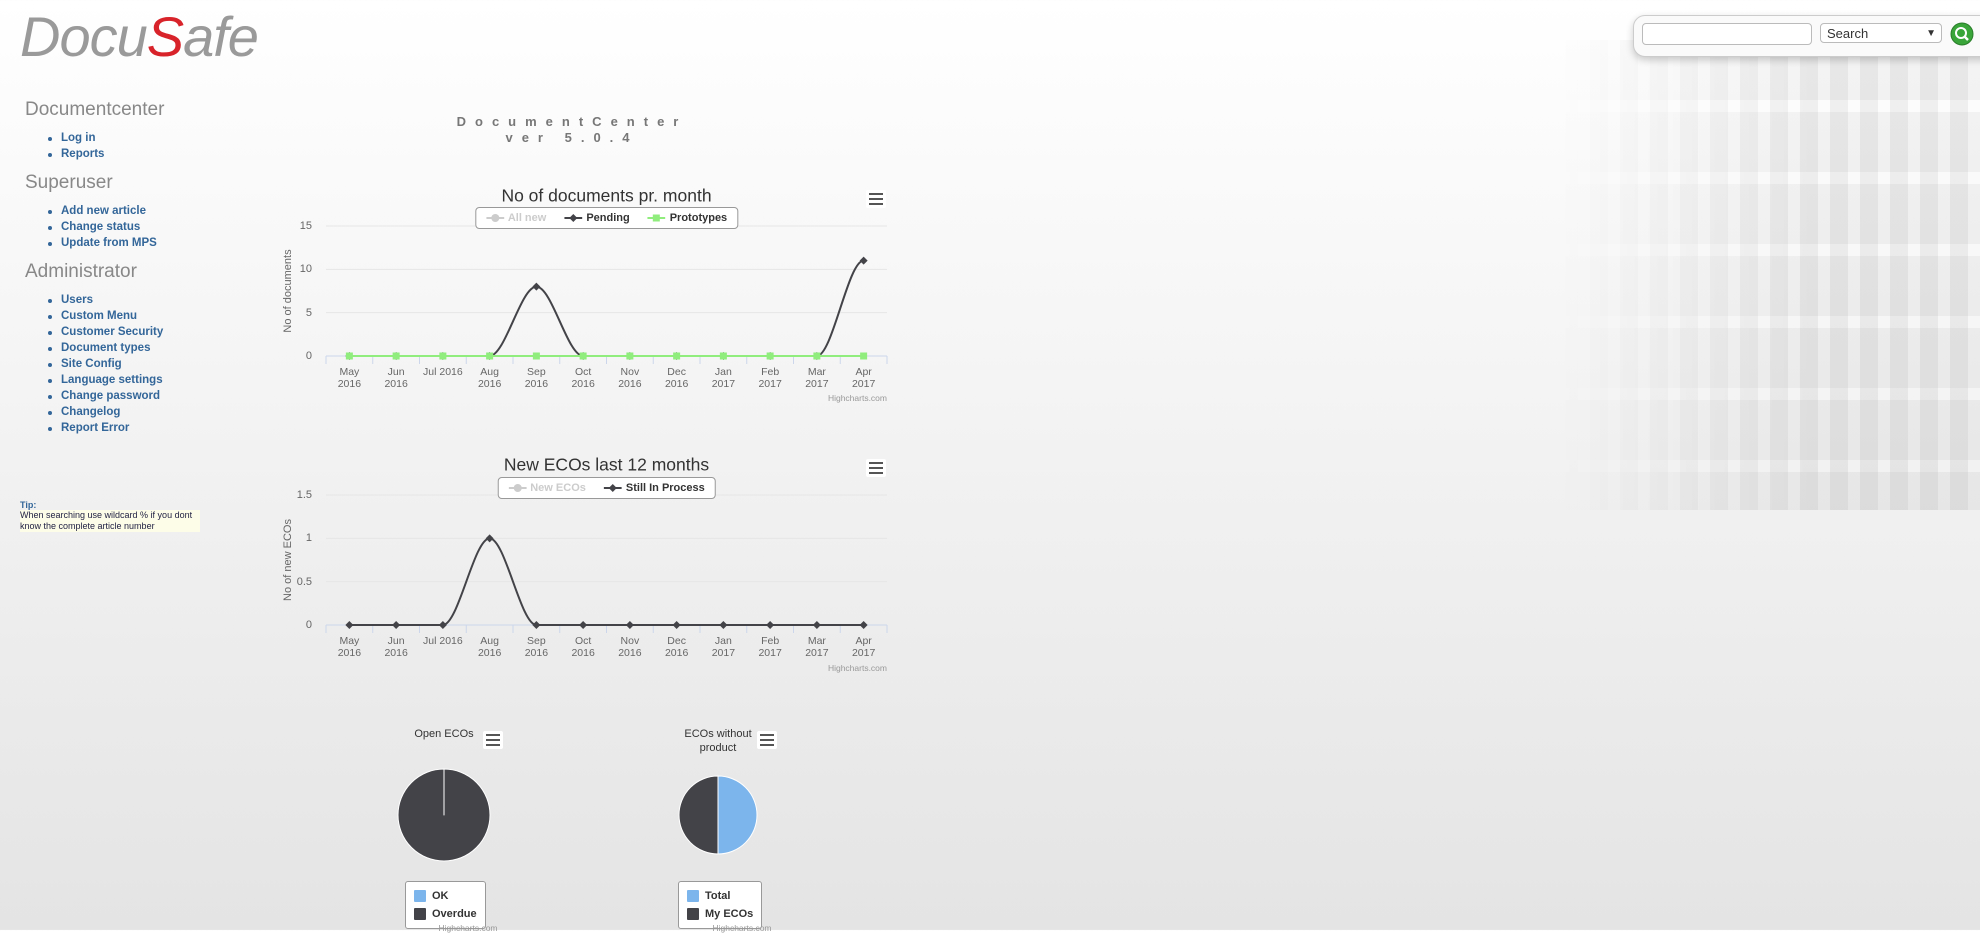 This screenshot has height=933, width=1980. I want to click on legend-text: Prototypes, so click(698, 218).